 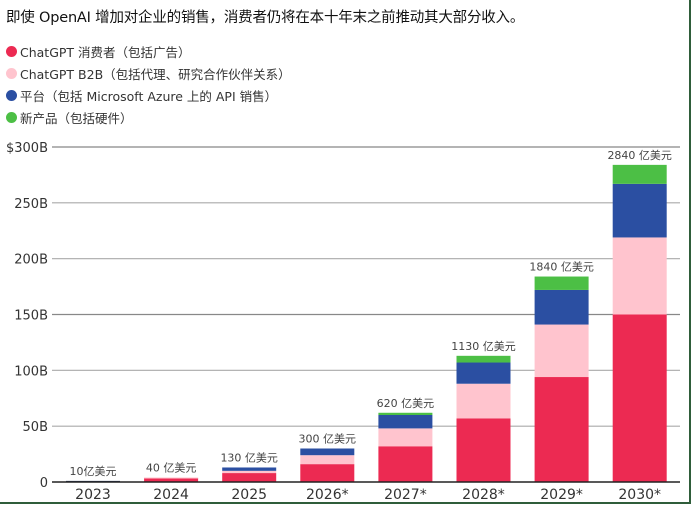 I want to click on legend-label: ChatGPT 消费者（包括广告）, so click(x=105, y=52).